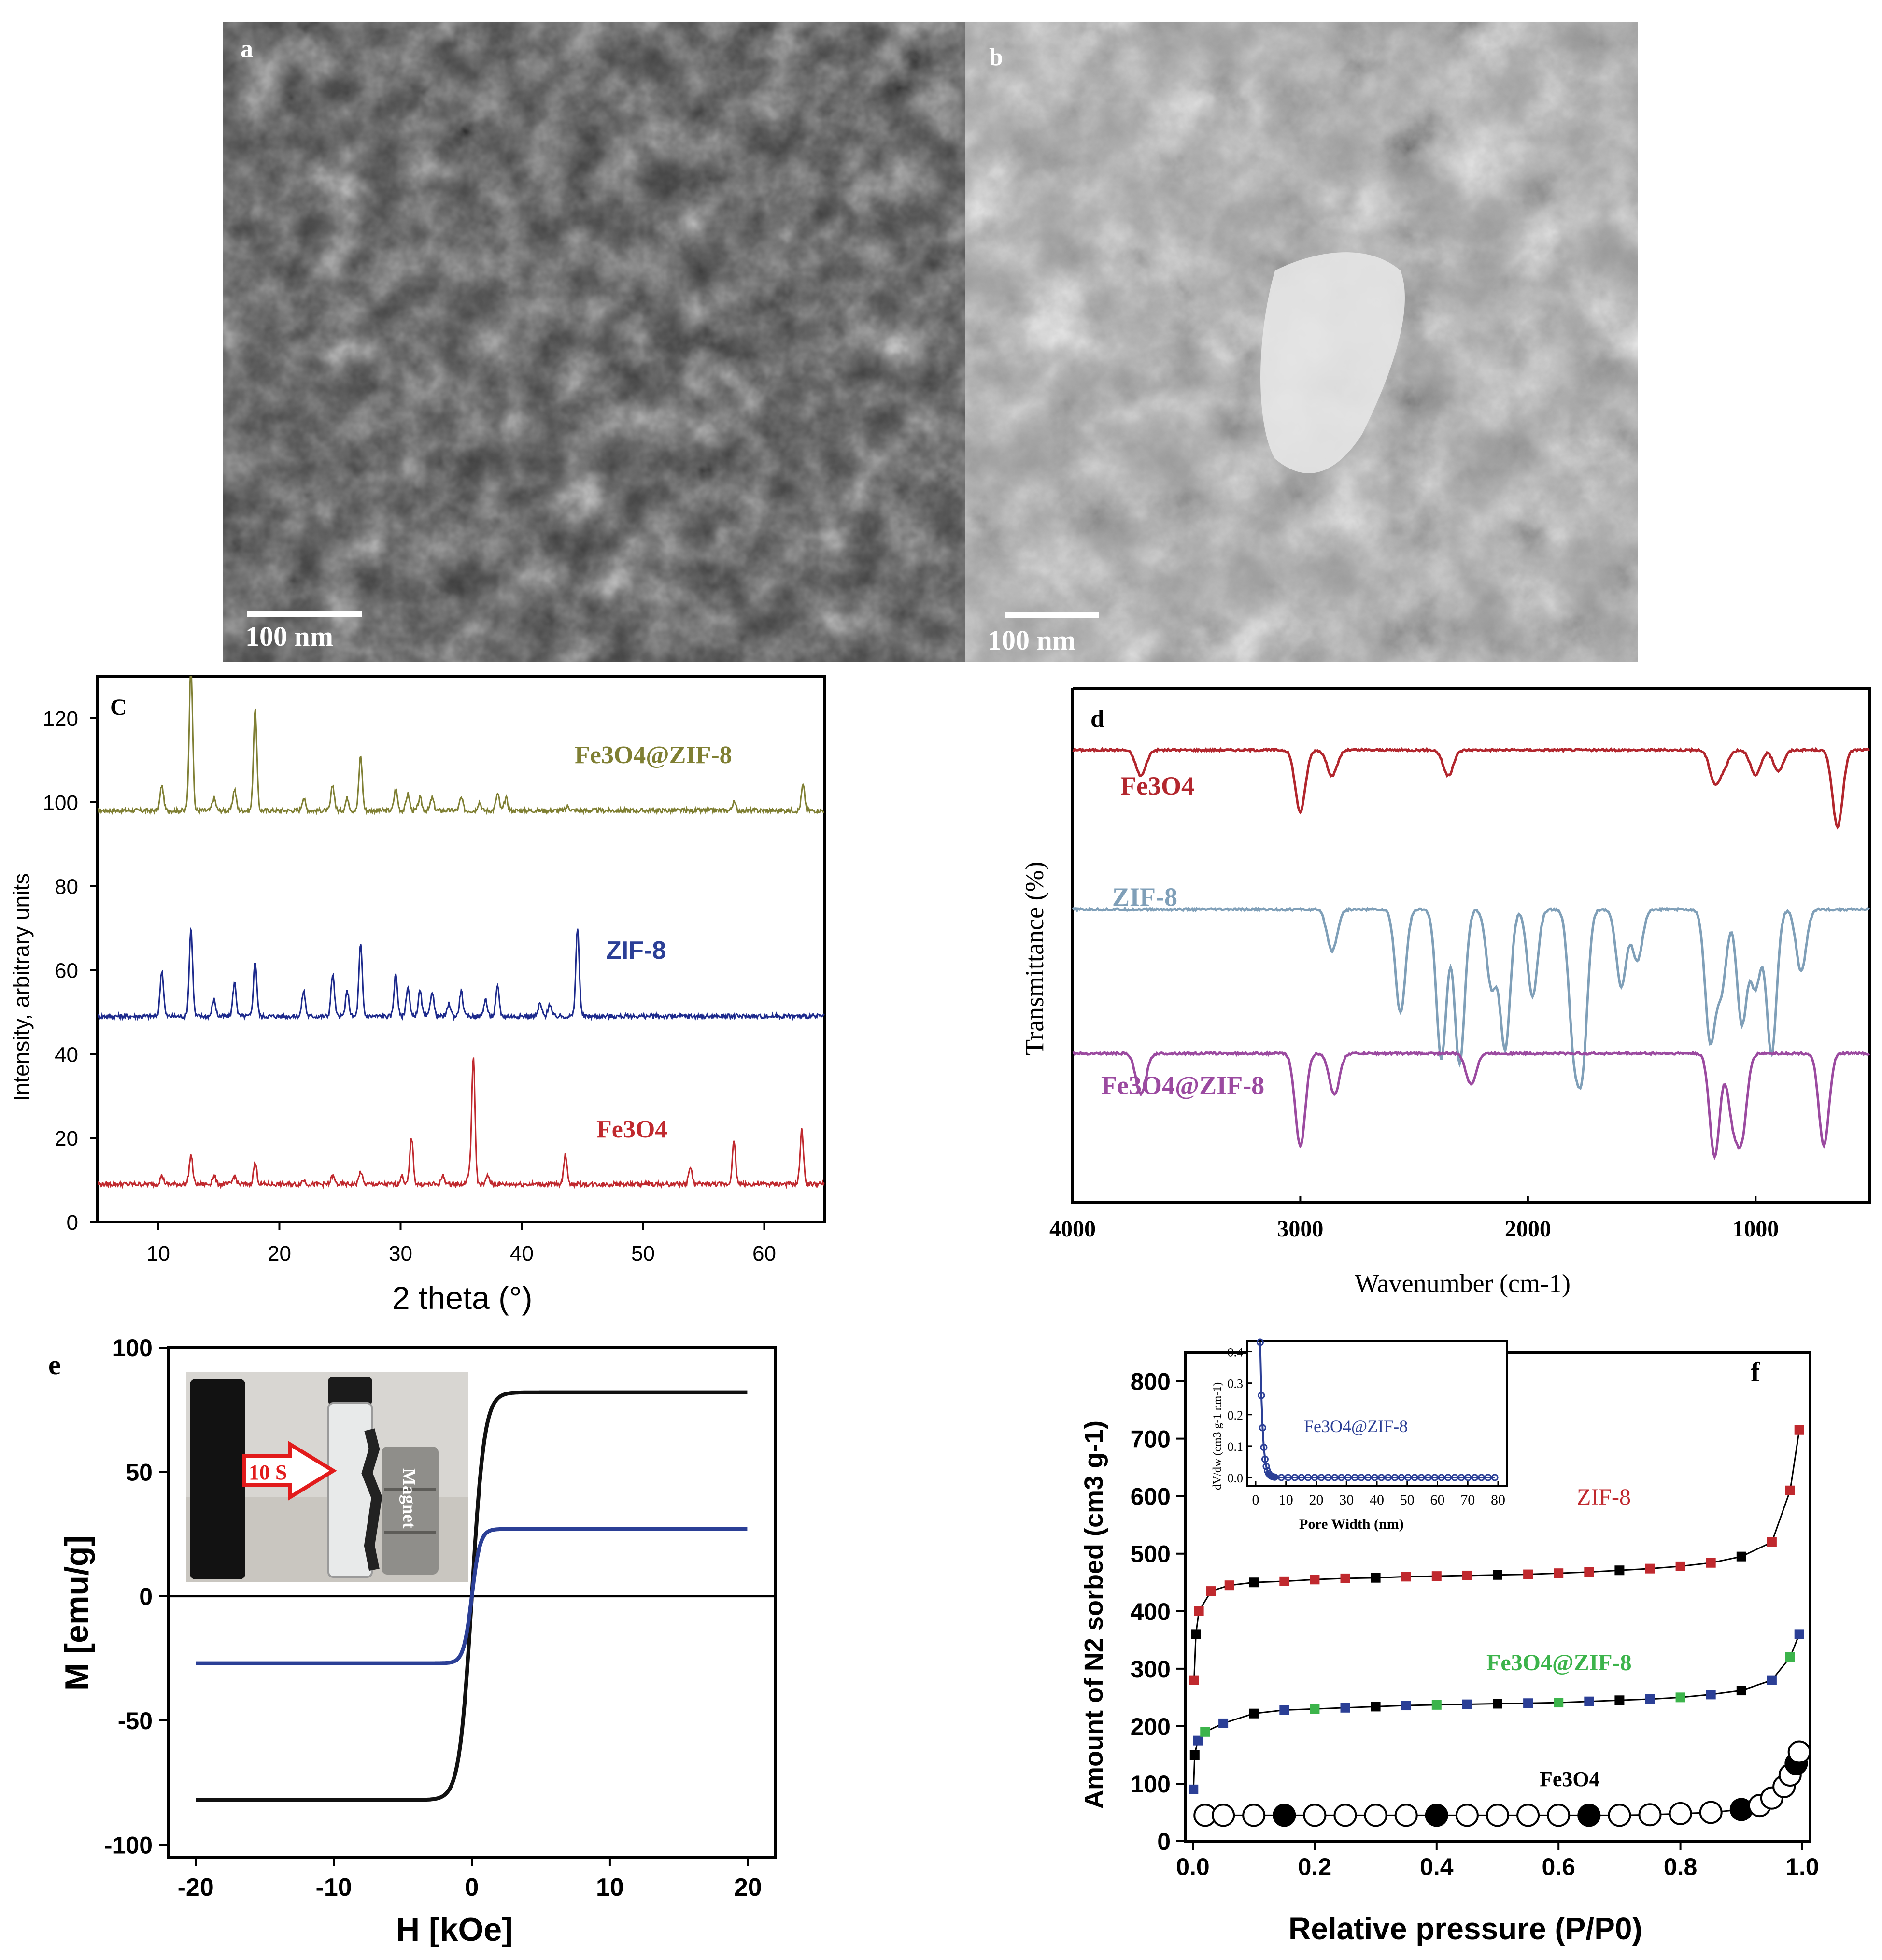  What do you see at coordinates (1756, 1372) in the screenshot?
I see `panel-f-label: f` at bounding box center [1756, 1372].